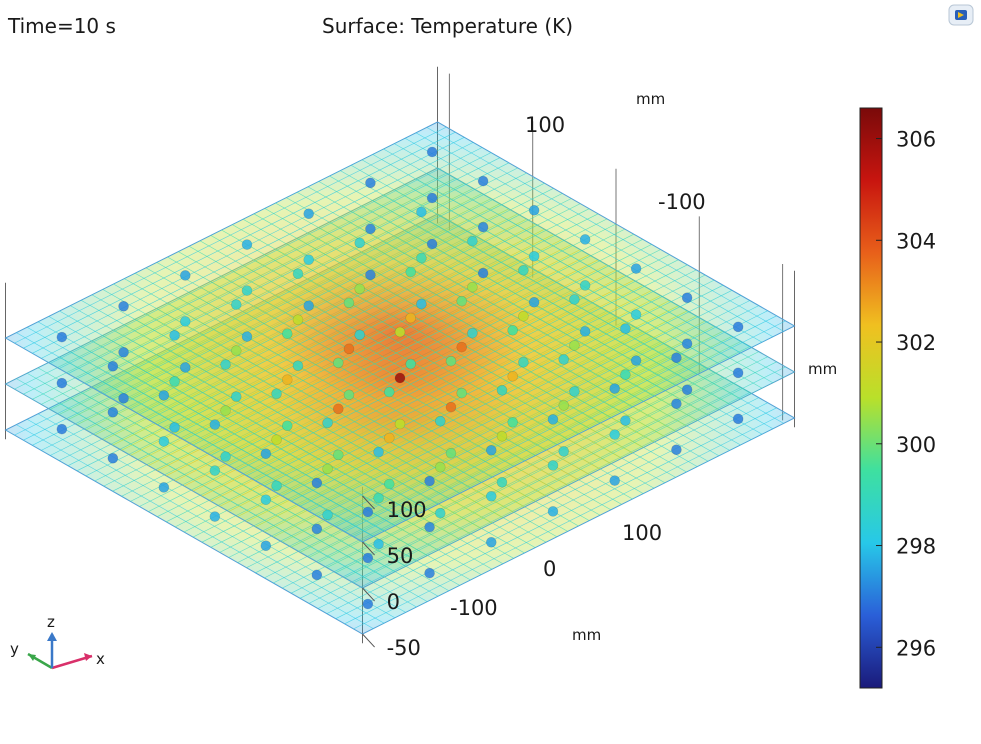 This screenshot has width=981, height=744. Describe the element at coordinates (642, 533) in the screenshot. I see `x-axis-tick-label: 100` at that location.